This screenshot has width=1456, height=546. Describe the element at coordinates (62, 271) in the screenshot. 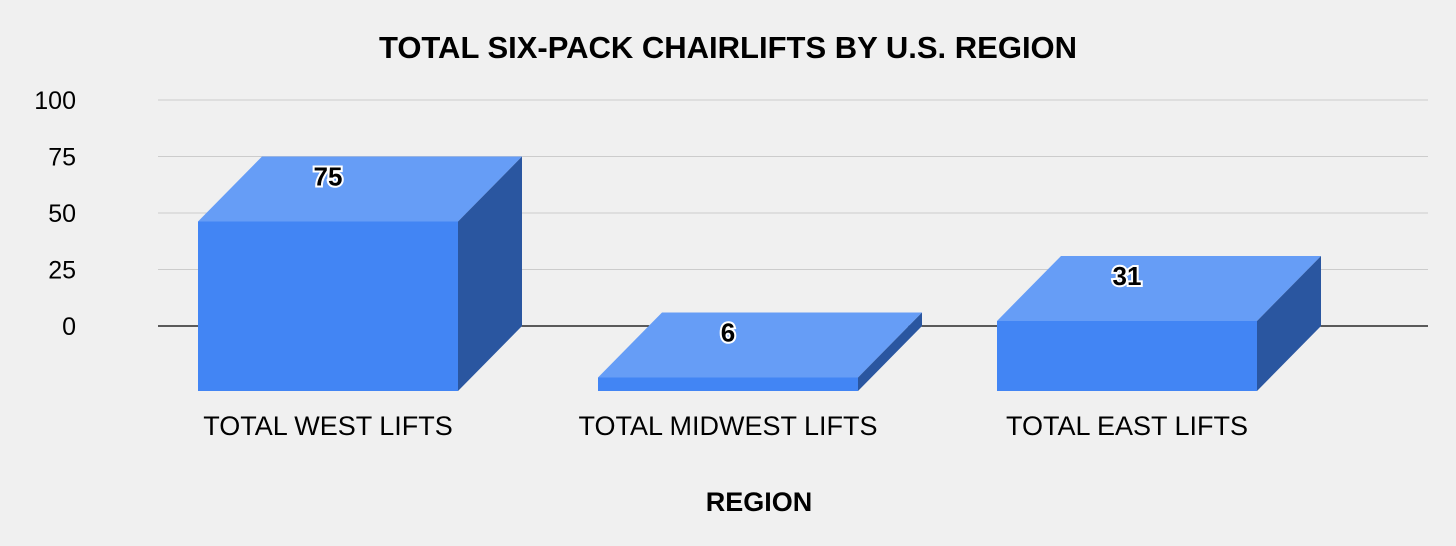

I see `y-tick-label: 25` at that location.